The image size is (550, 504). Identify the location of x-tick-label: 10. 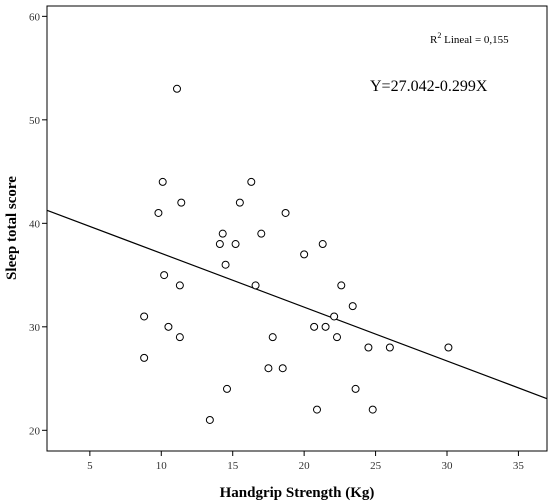
(162, 466).